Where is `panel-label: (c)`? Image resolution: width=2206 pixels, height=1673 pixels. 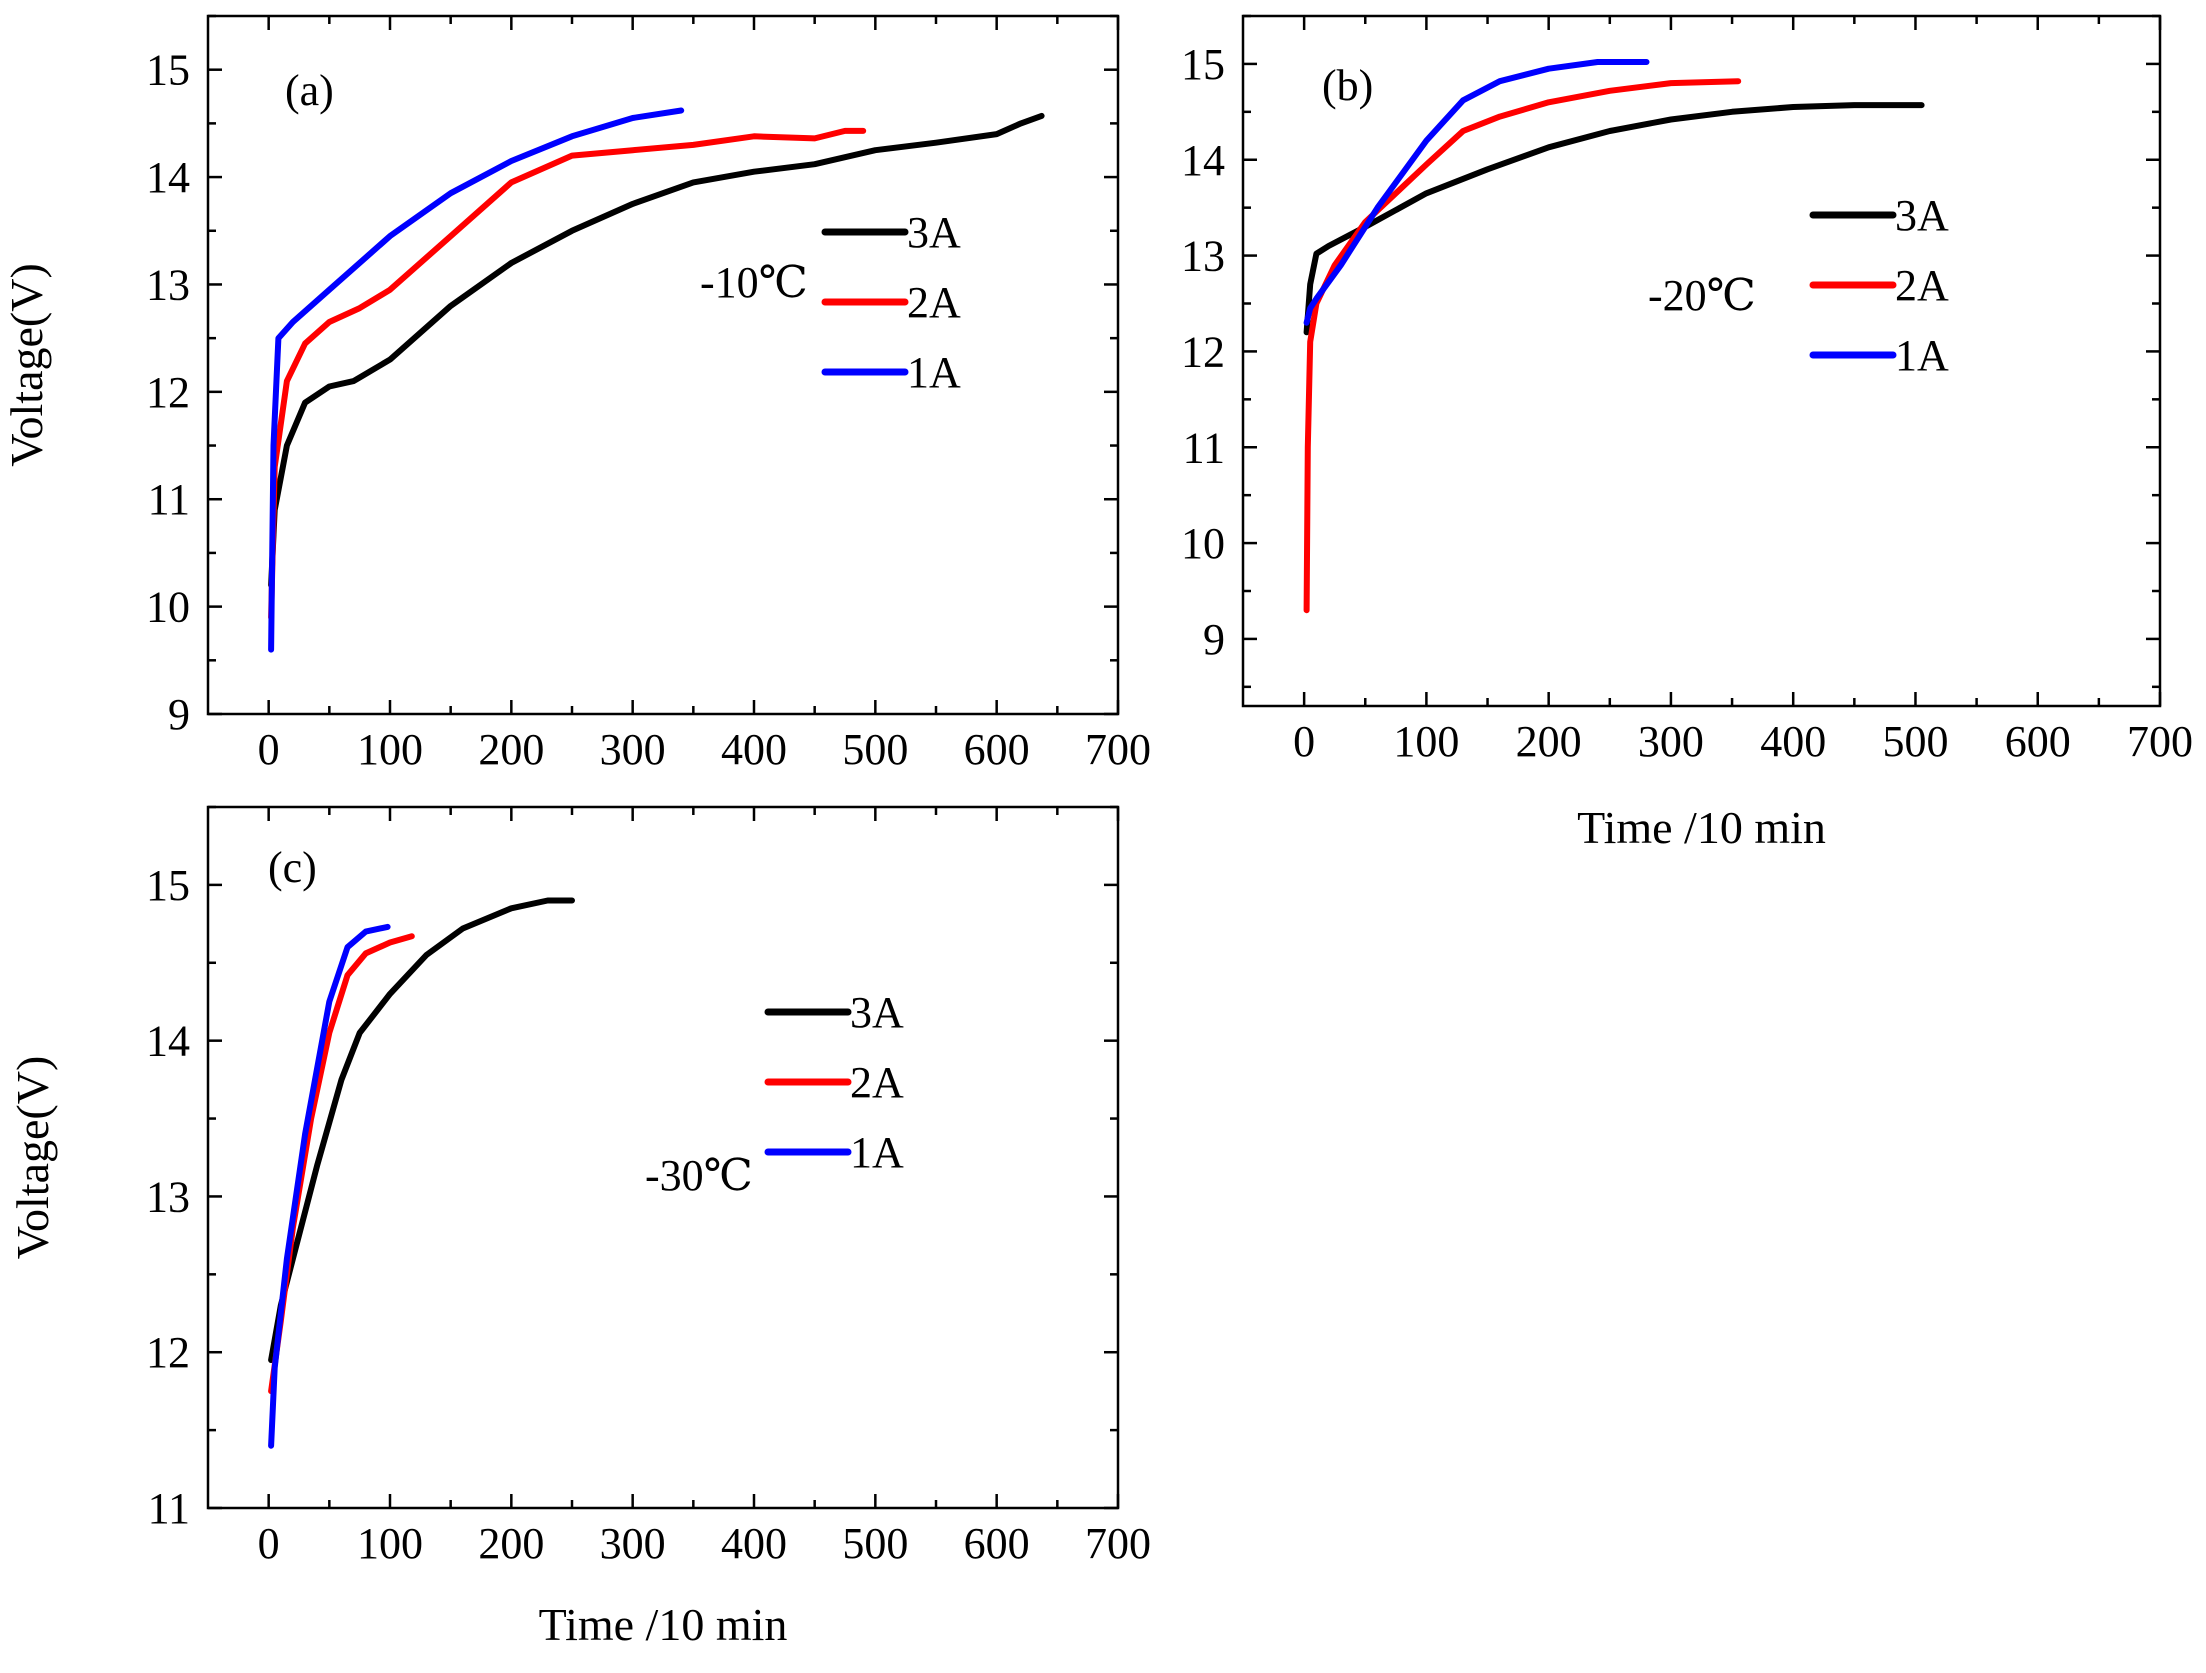 panel-label: (c) is located at coordinates (292, 867).